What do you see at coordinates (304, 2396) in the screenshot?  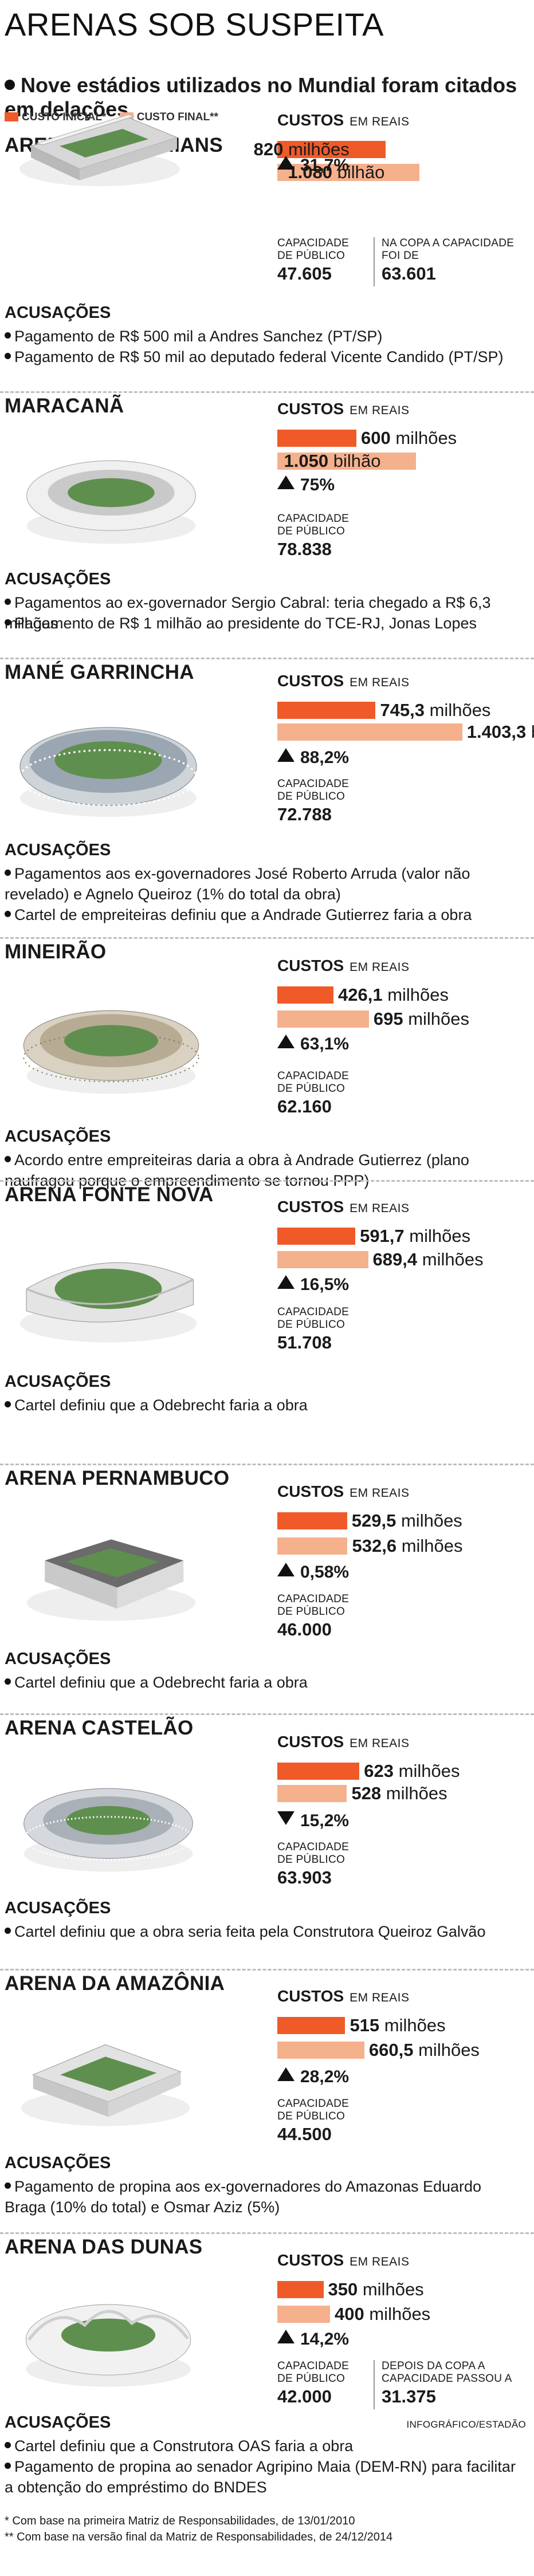 I see `capacity-value: 42.000` at bounding box center [304, 2396].